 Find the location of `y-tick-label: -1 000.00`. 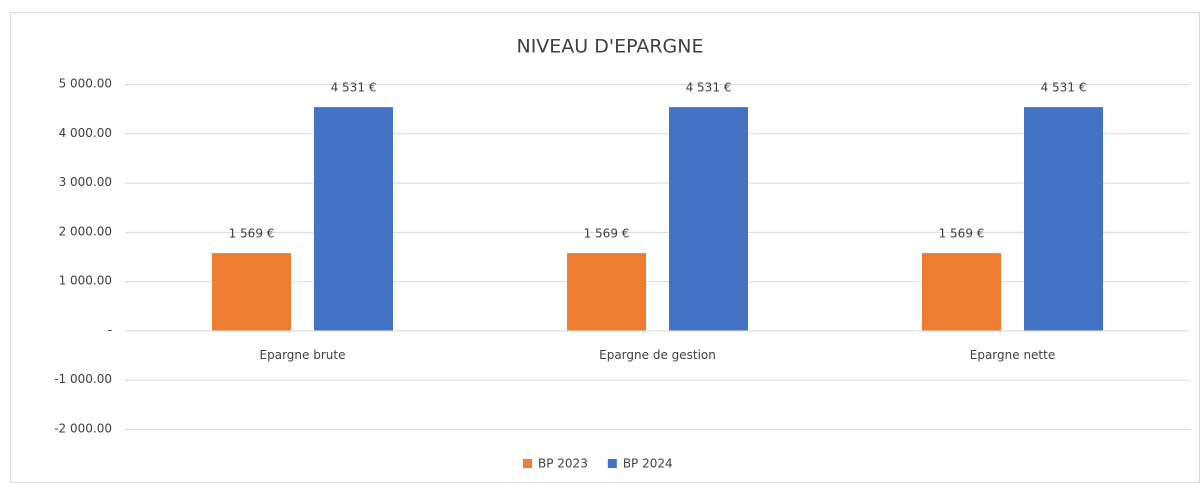

y-tick-label: -1 000.00 is located at coordinates (83, 379).